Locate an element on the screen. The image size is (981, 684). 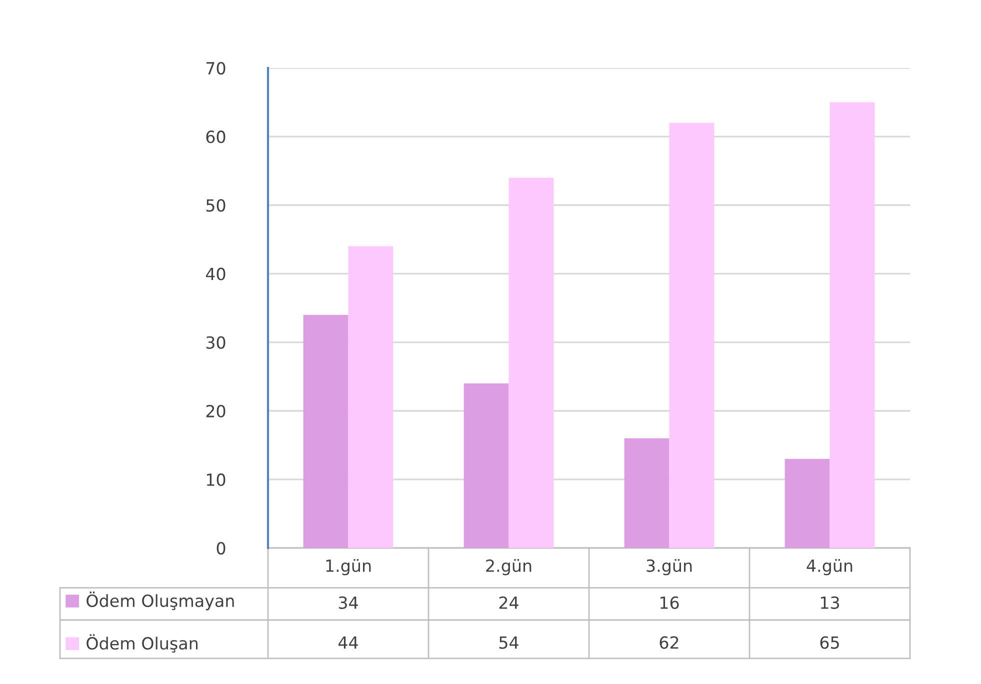
data-label: 54 is located at coordinates (508, 642).